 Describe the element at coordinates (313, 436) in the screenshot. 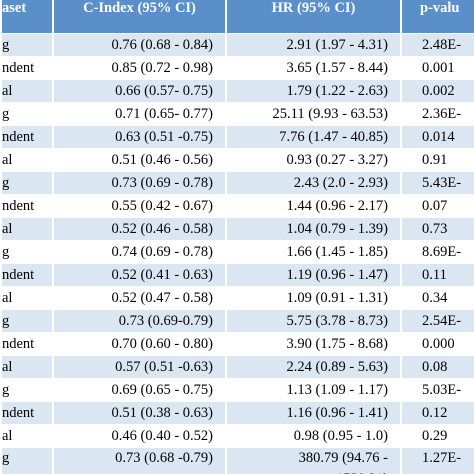

I see `table-cell: 0.98 (0.95 - 1.0)` at that location.